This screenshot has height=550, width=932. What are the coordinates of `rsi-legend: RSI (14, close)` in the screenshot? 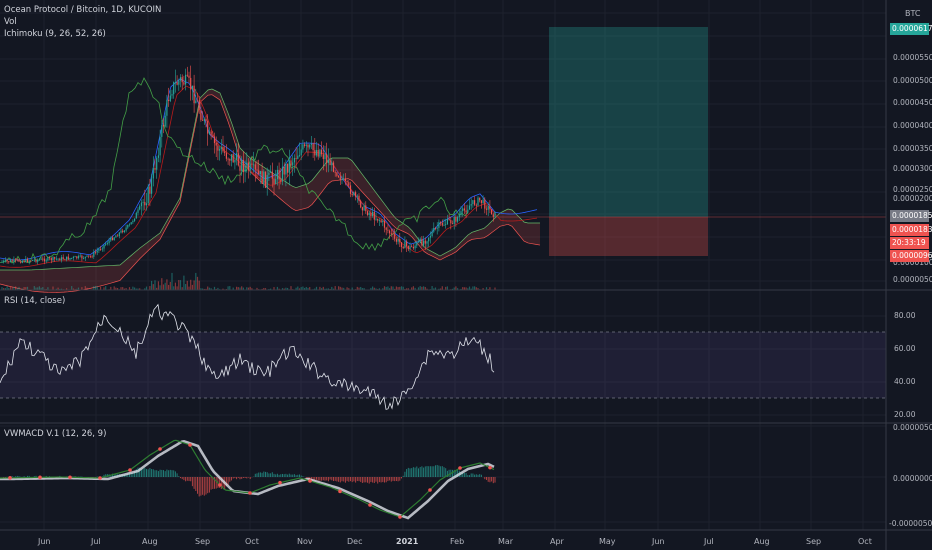 It's located at (35, 301).